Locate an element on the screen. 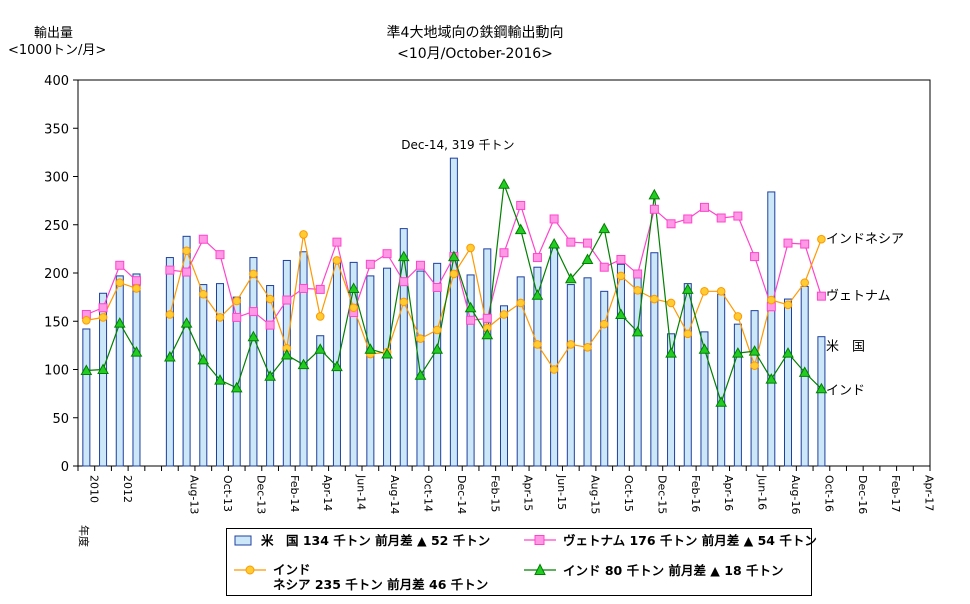 The width and height of the screenshot is (970, 604). legend-indonesia-swatch is located at coordinates (250, 570).